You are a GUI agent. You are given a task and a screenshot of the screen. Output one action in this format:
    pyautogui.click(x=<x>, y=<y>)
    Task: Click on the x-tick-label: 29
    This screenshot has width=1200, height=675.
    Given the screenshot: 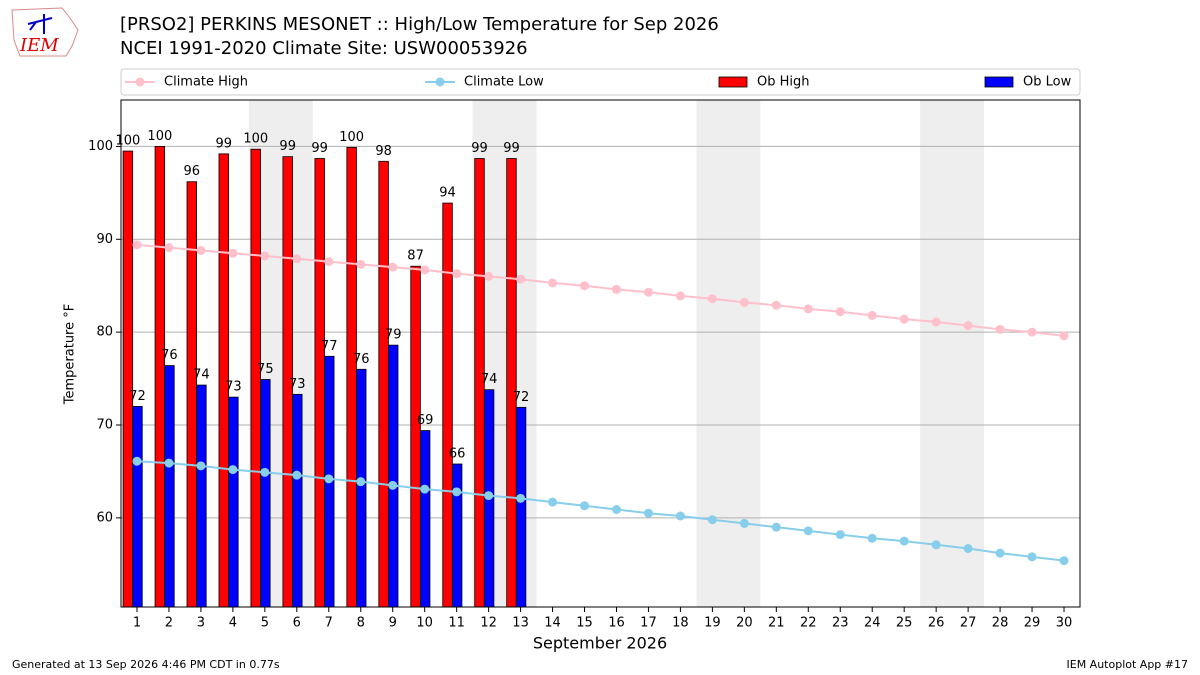 What is the action you would take?
    pyautogui.click(x=1032, y=623)
    